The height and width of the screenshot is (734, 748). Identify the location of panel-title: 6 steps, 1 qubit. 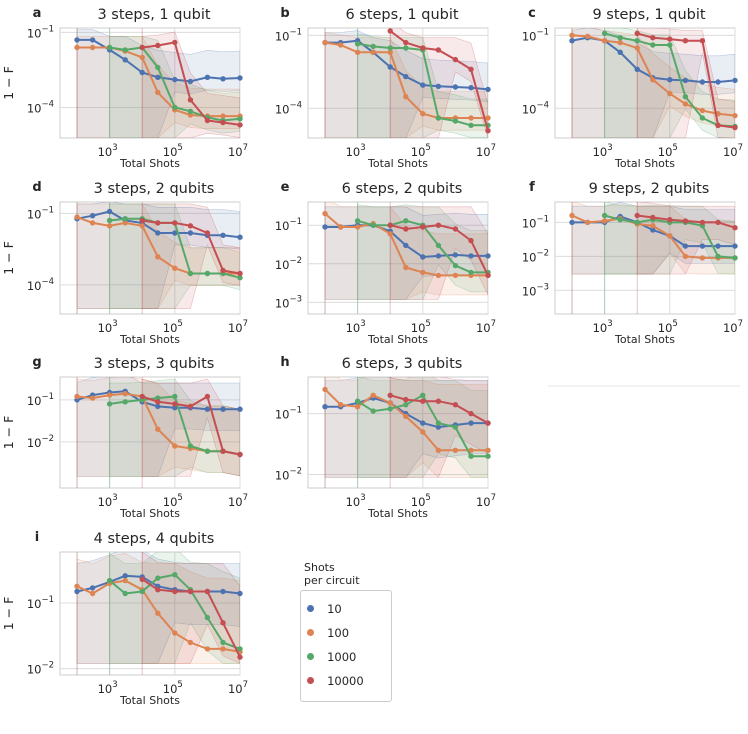
(401, 15).